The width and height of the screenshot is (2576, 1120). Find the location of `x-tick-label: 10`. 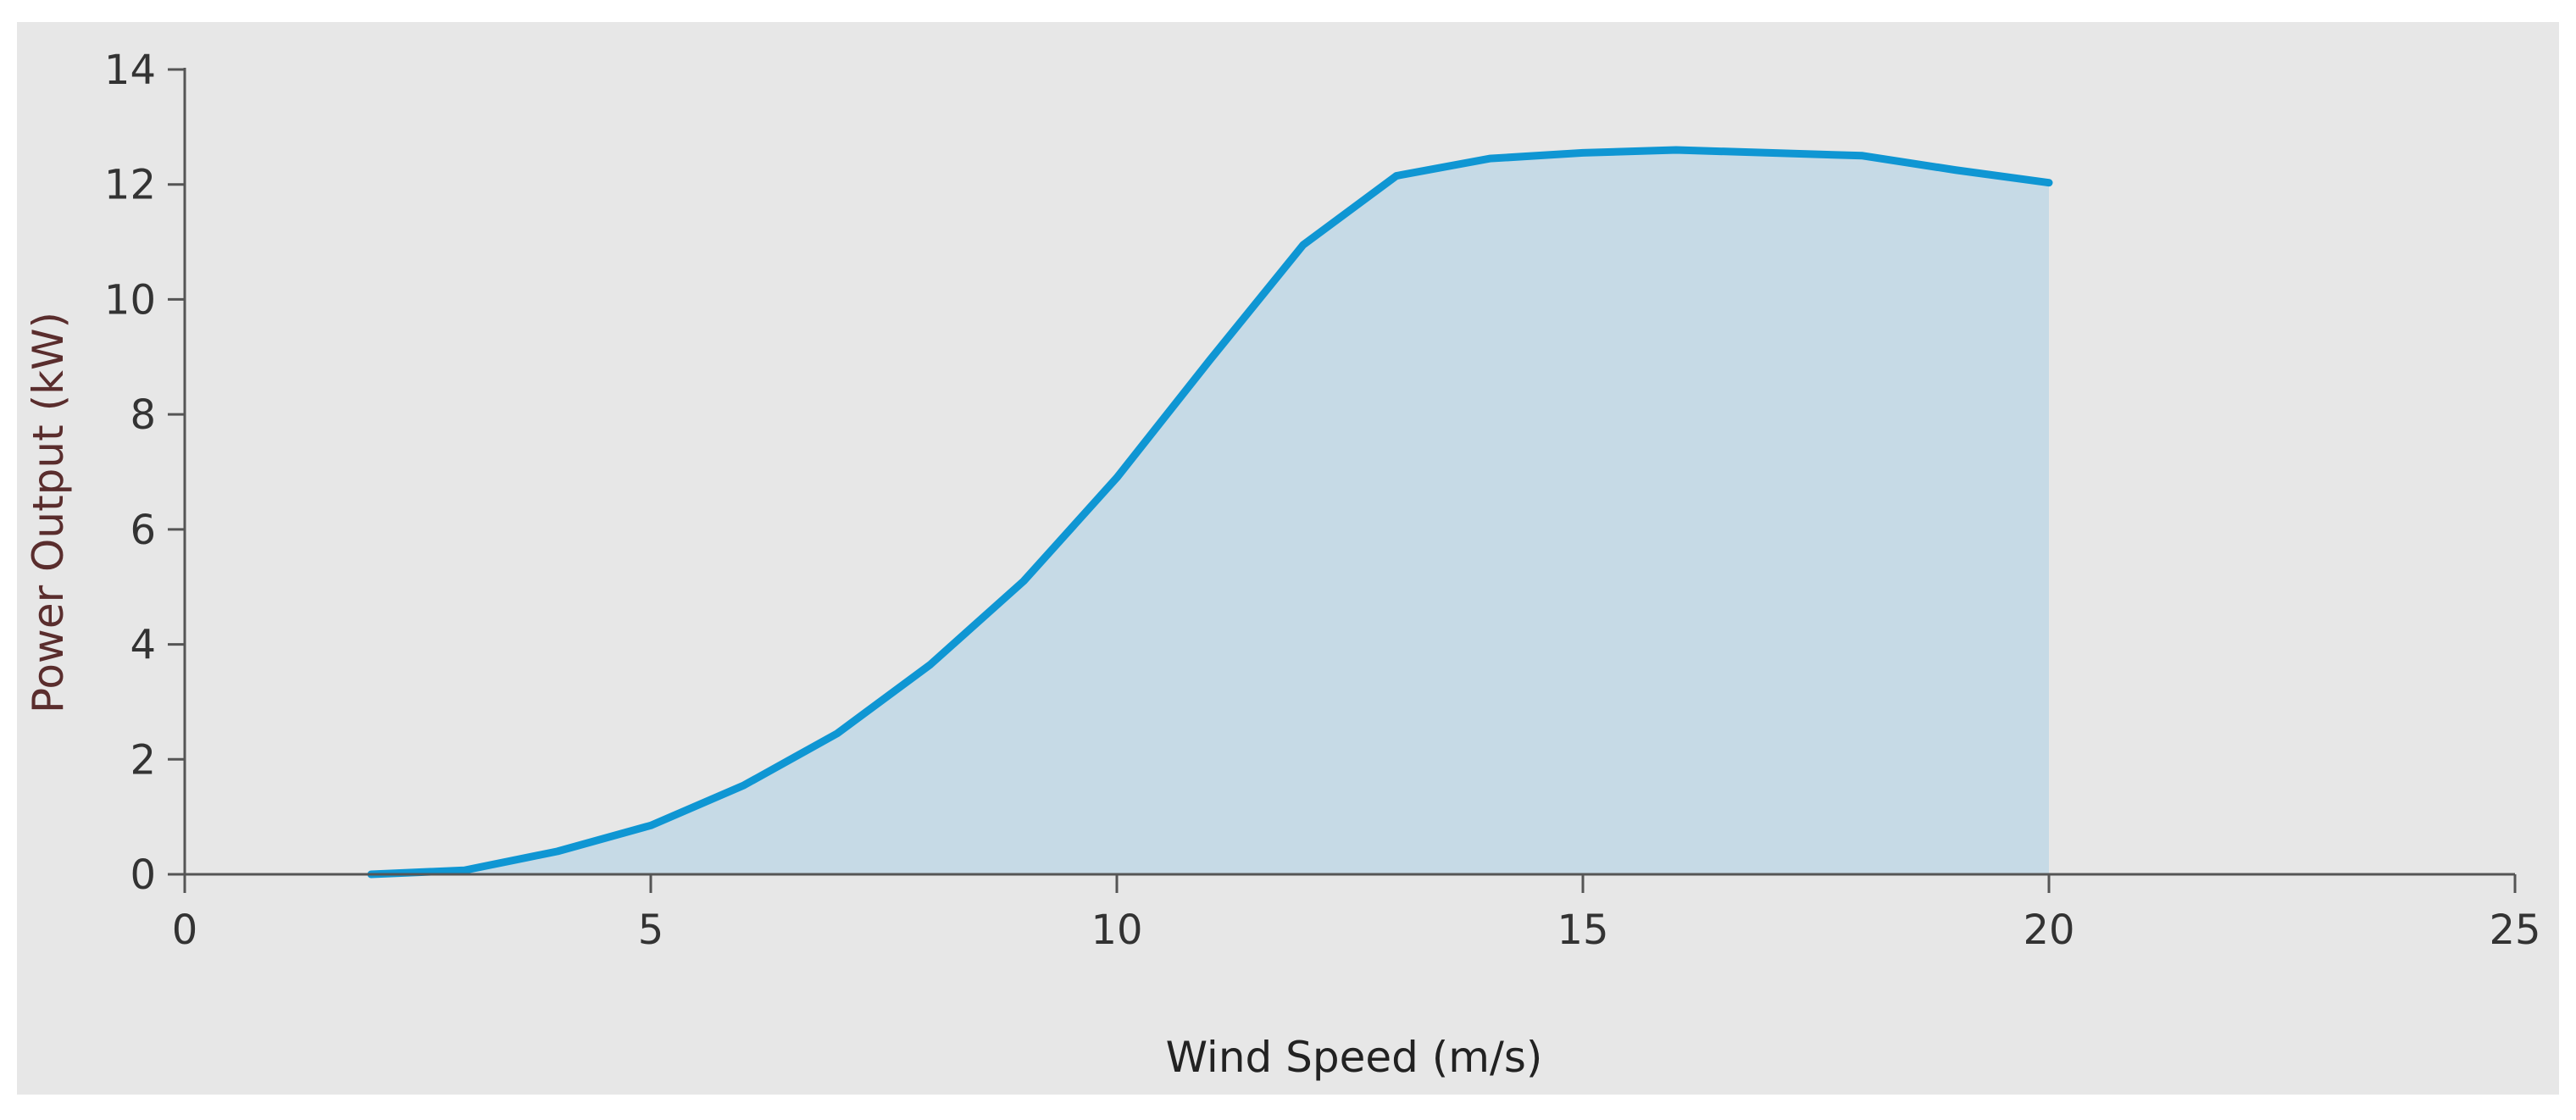

x-tick-label: 10 is located at coordinates (1116, 930).